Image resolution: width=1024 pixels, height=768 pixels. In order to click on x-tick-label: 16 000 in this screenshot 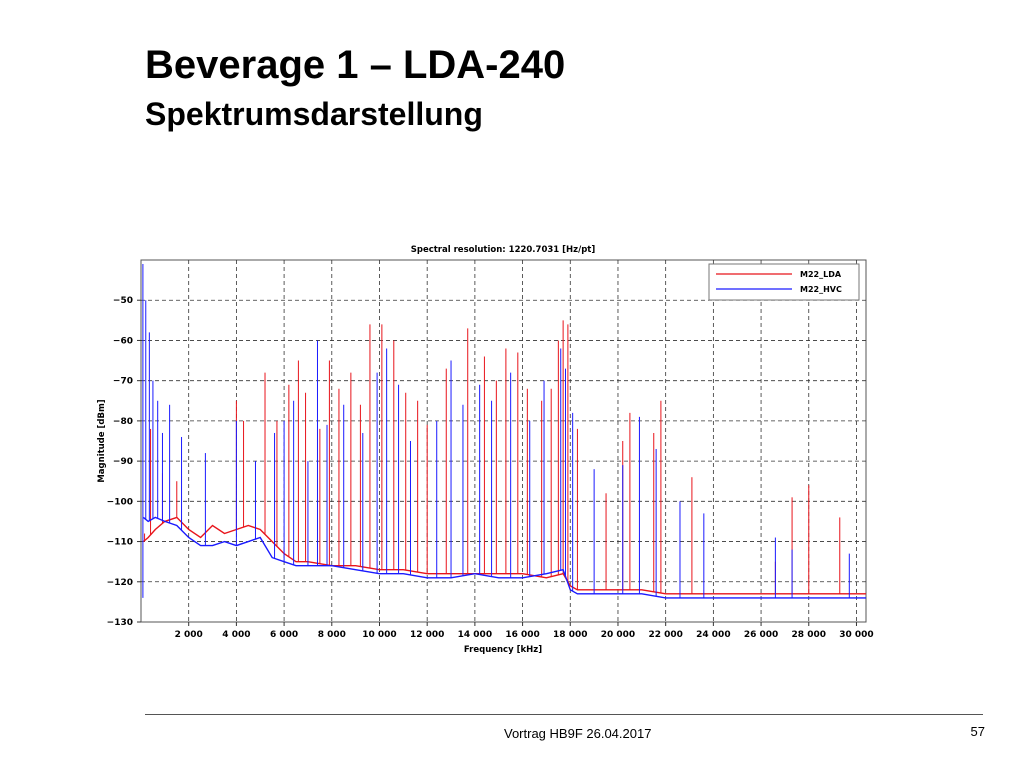, I will do `click(522, 635)`.